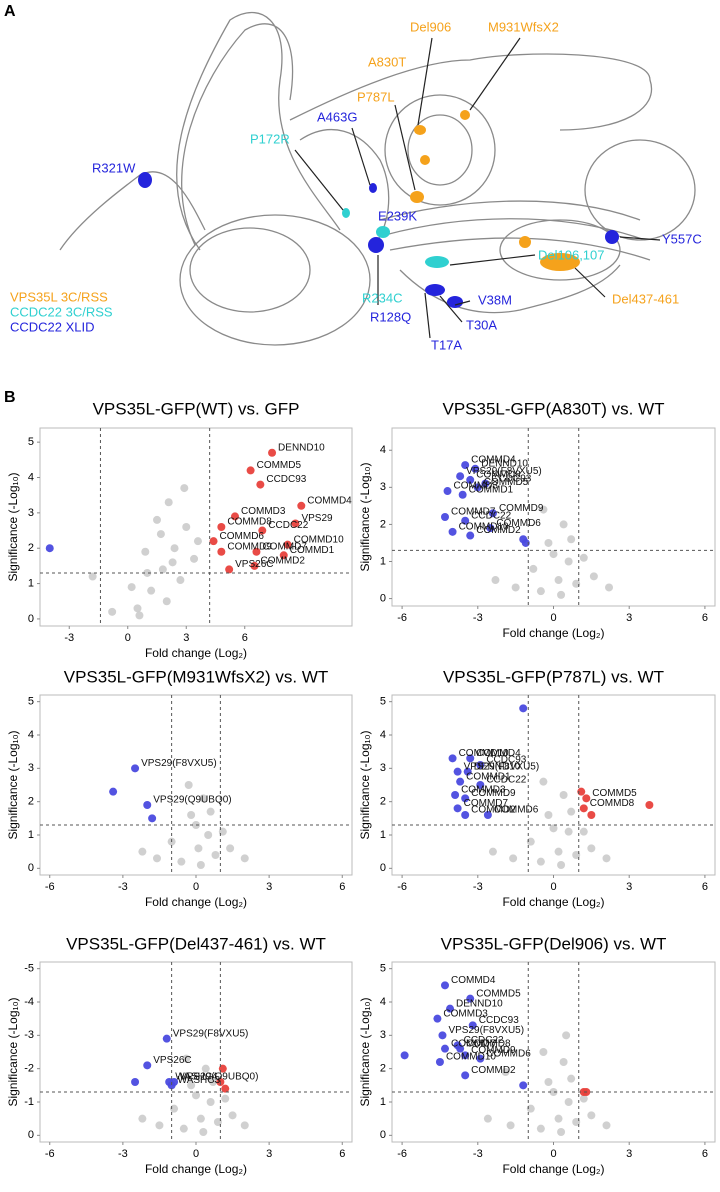  What do you see at coordinates (506, 780) in the screenshot?
I see `point-label: CCDC22` at bounding box center [506, 780].